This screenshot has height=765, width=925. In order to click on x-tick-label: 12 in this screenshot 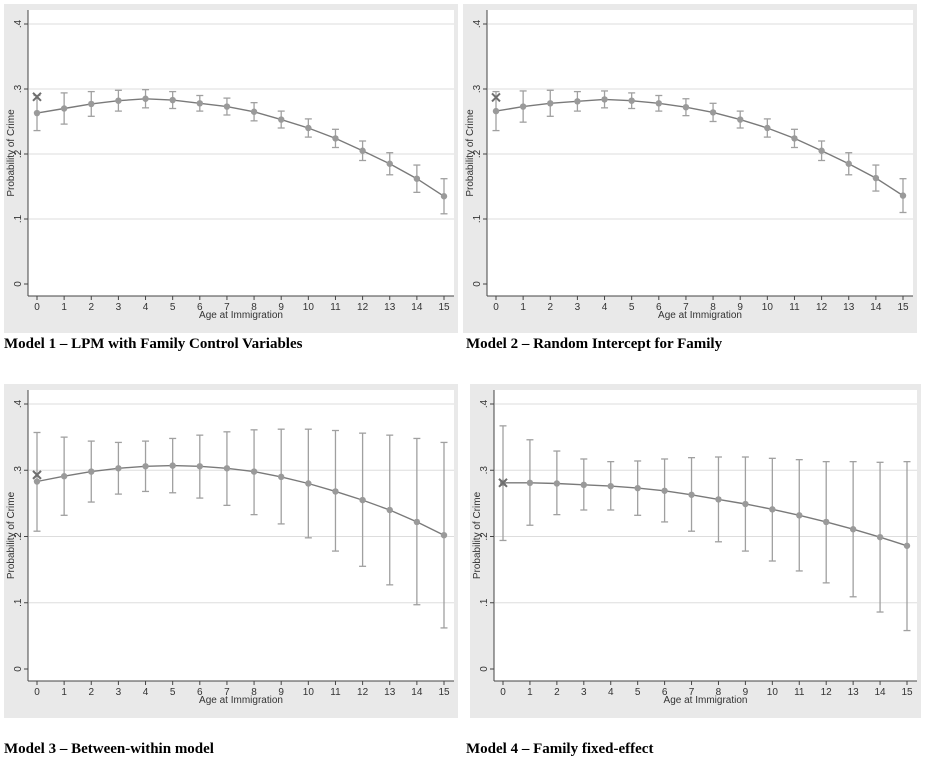, I will do `click(363, 692)`.